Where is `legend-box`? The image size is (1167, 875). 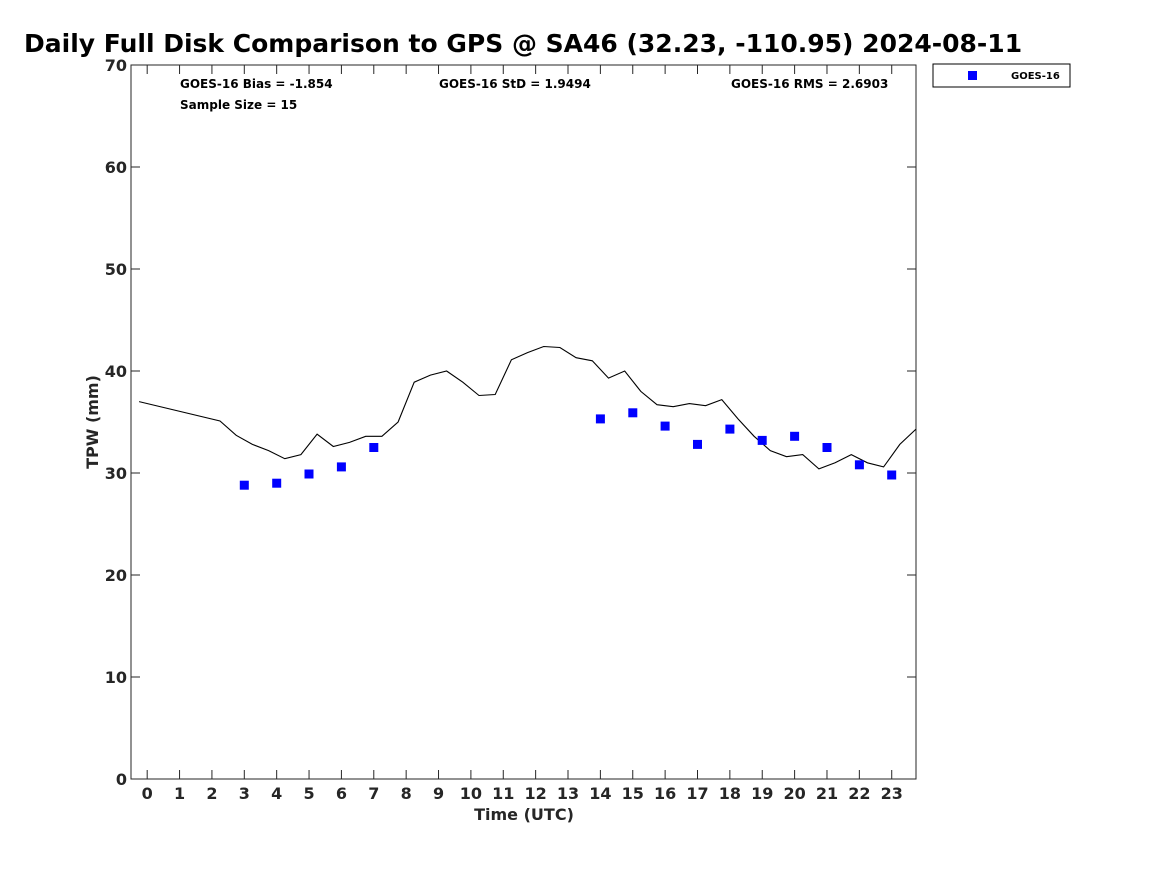 legend-box is located at coordinates (1001, 75).